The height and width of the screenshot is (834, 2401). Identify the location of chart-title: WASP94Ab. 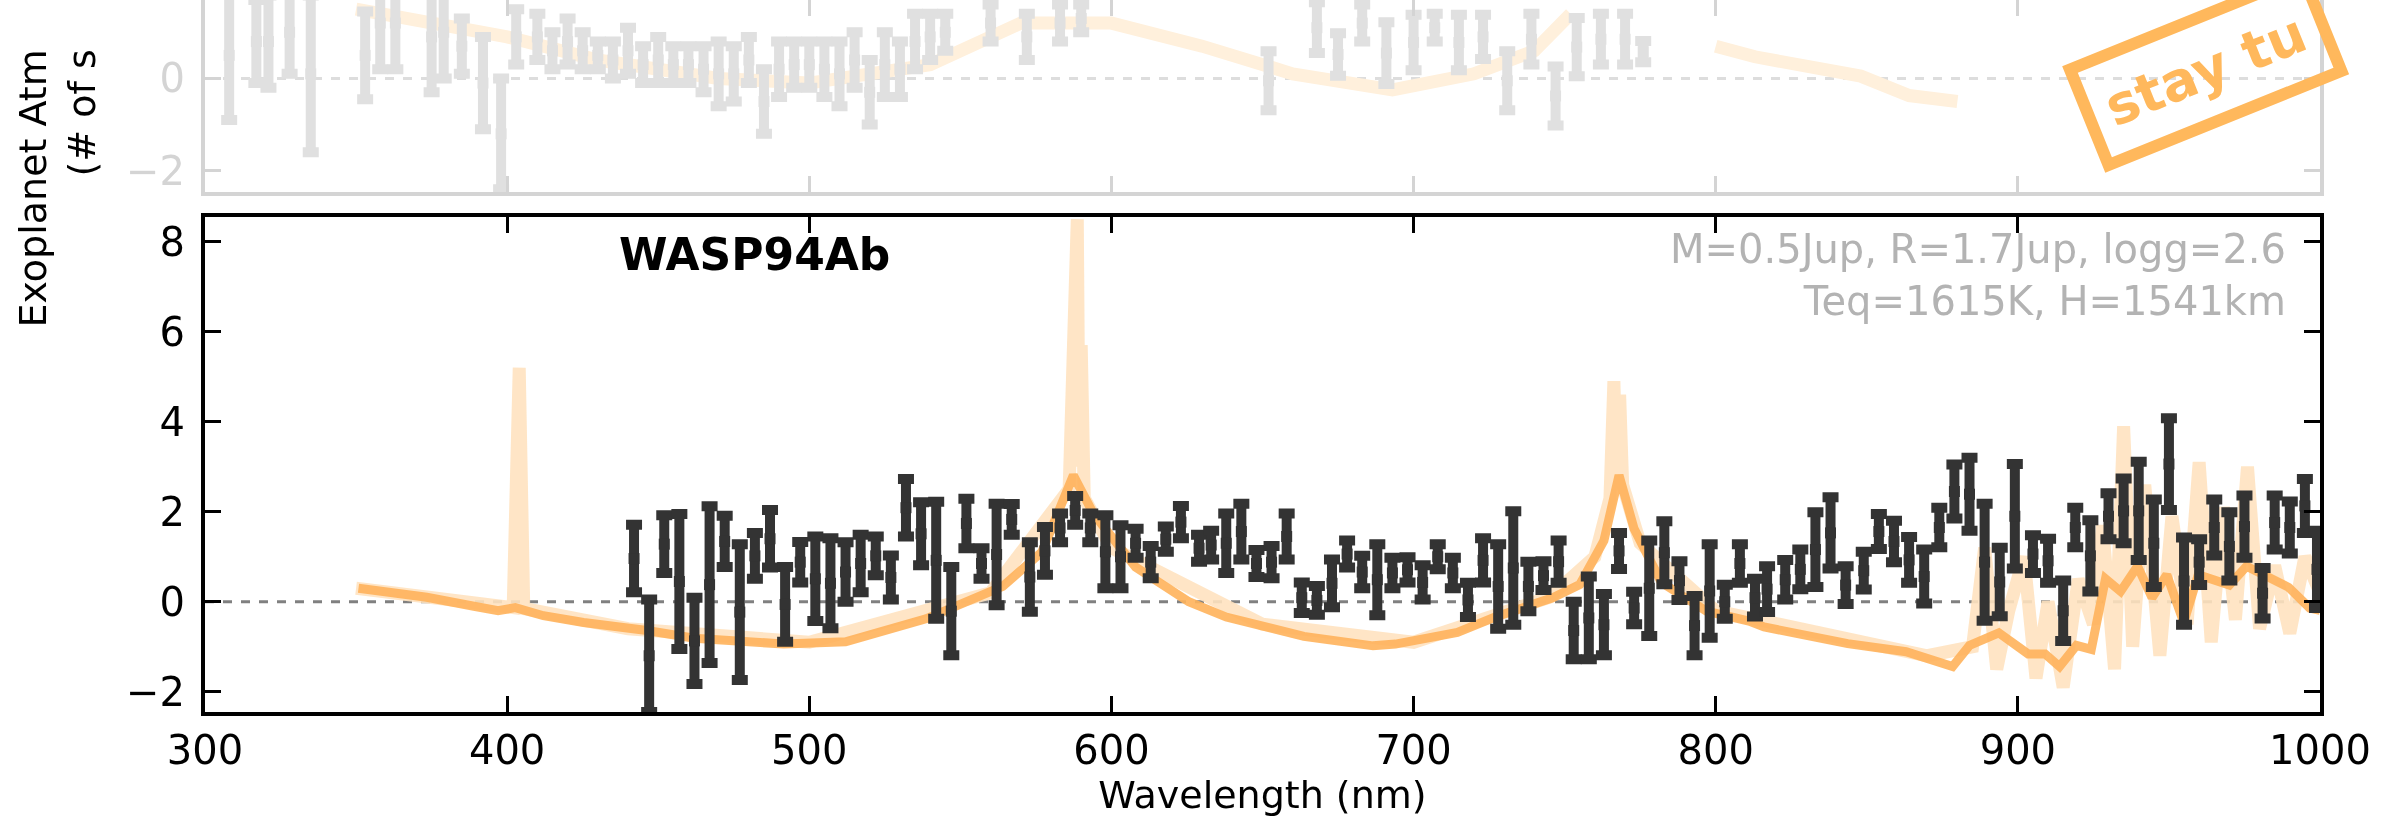
(755, 254).